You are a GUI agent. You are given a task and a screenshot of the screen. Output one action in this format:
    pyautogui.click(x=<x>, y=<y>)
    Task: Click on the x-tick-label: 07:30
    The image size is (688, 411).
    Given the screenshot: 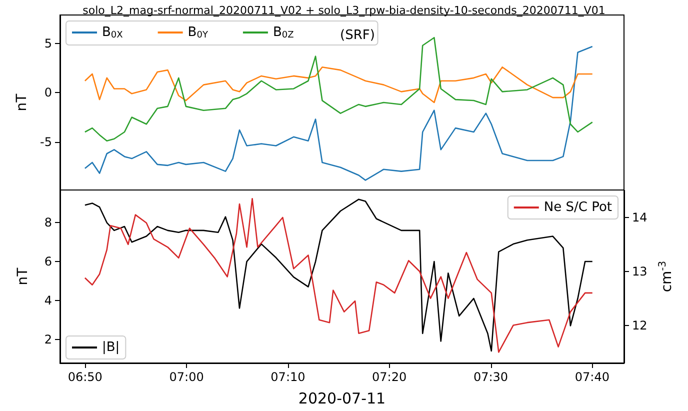 What is the action you would take?
    pyautogui.click(x=490, y=377)
    